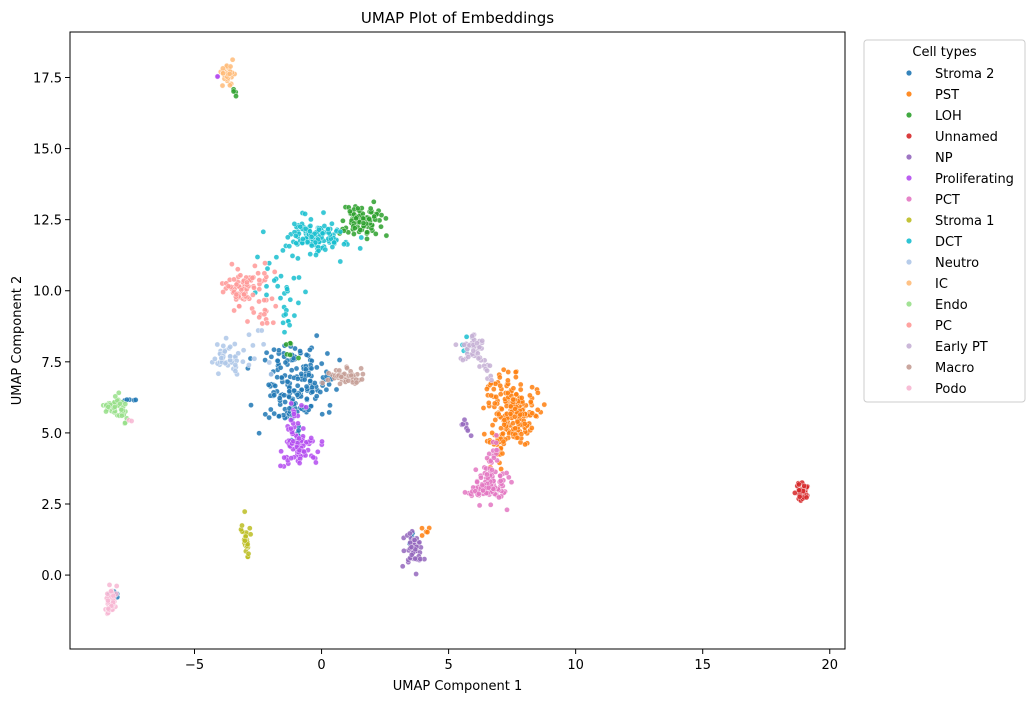 This screenshot has width=1035, height=701. Describe the element at coordinates (51, 505) in the screenshot. I see `y-tick-label: 2.5` at that location.